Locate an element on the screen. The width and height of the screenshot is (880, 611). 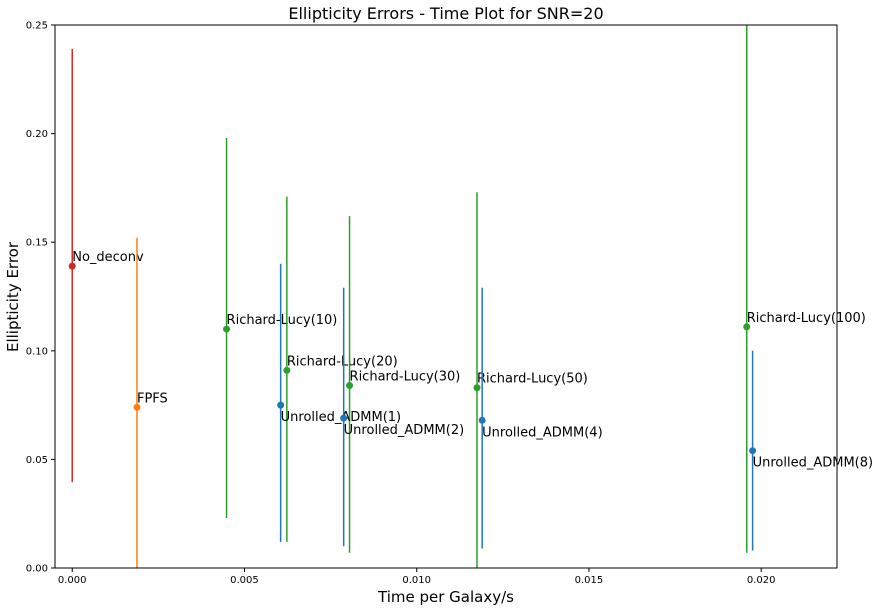
point-label: Unrolled_ADMM(8) is located at coordinates (813, 463).